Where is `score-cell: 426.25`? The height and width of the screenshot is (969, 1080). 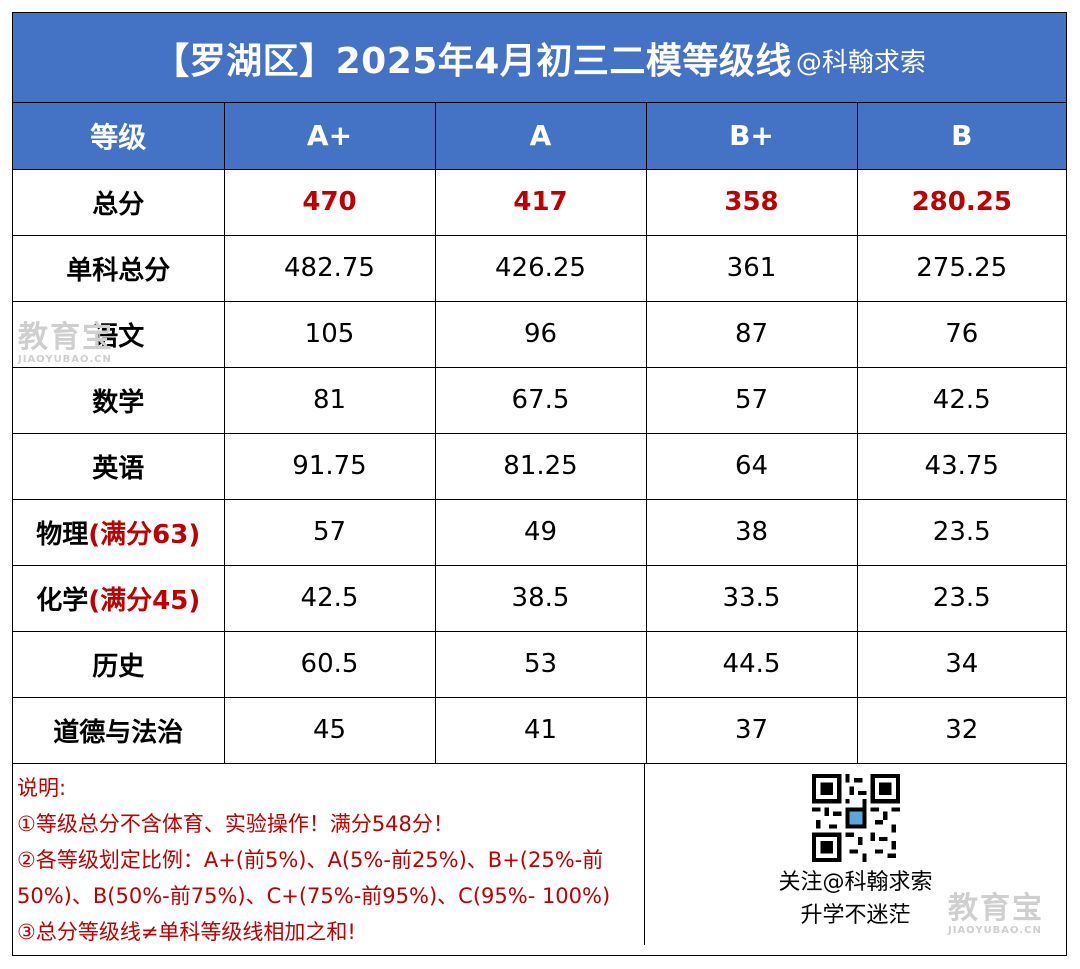 score-cell: 426.25 is located at coordinates (540, 268).